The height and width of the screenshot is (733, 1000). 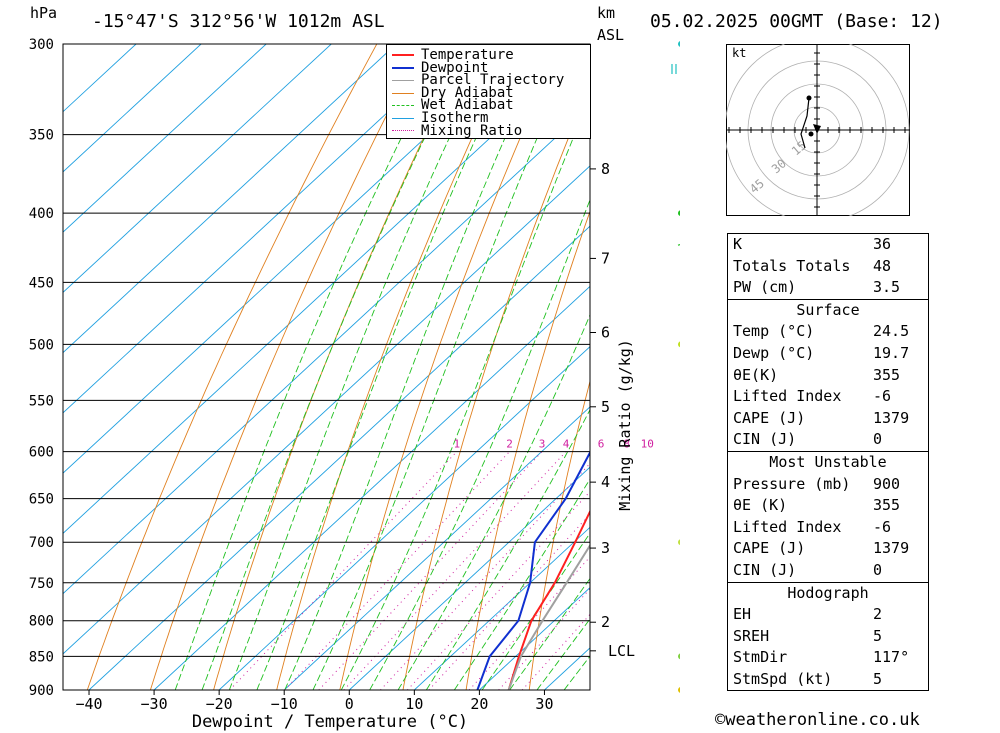 I want to click on table-row: Pressure (mb) 900, so click(x=828, y=485).